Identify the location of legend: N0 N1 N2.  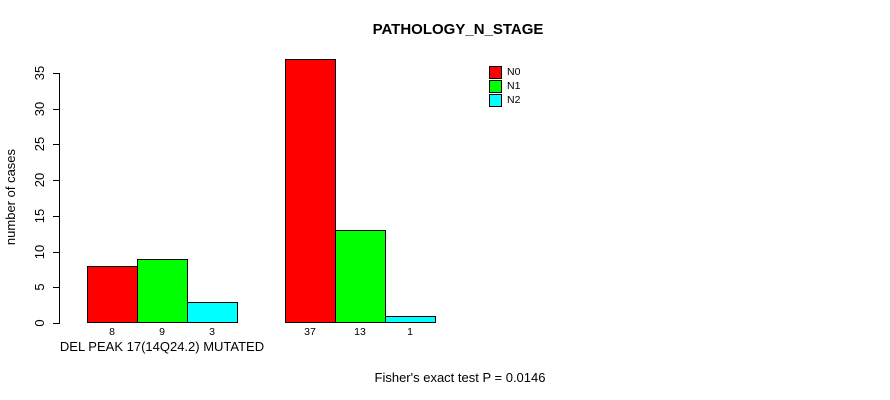
(504, 86).